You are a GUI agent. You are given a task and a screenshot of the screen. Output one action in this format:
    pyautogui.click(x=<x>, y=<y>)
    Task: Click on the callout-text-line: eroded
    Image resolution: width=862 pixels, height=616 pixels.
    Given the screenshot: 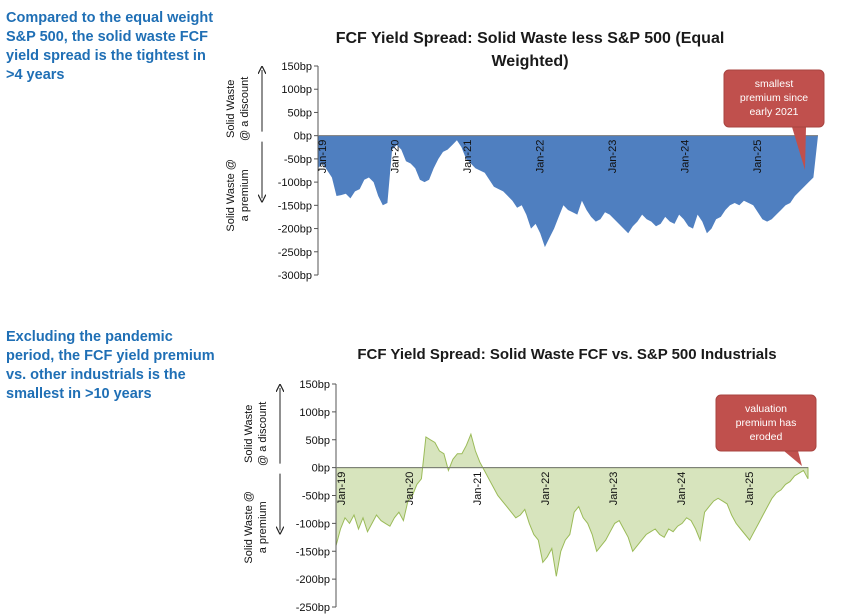 What is the action you would take?
    pyautogui.click(x=766, y=437)
    